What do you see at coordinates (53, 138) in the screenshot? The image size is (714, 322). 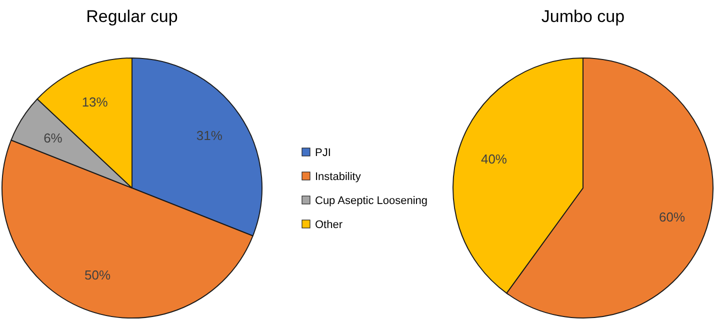 I see `data-label: 6%` at bounding box center [53, 138].